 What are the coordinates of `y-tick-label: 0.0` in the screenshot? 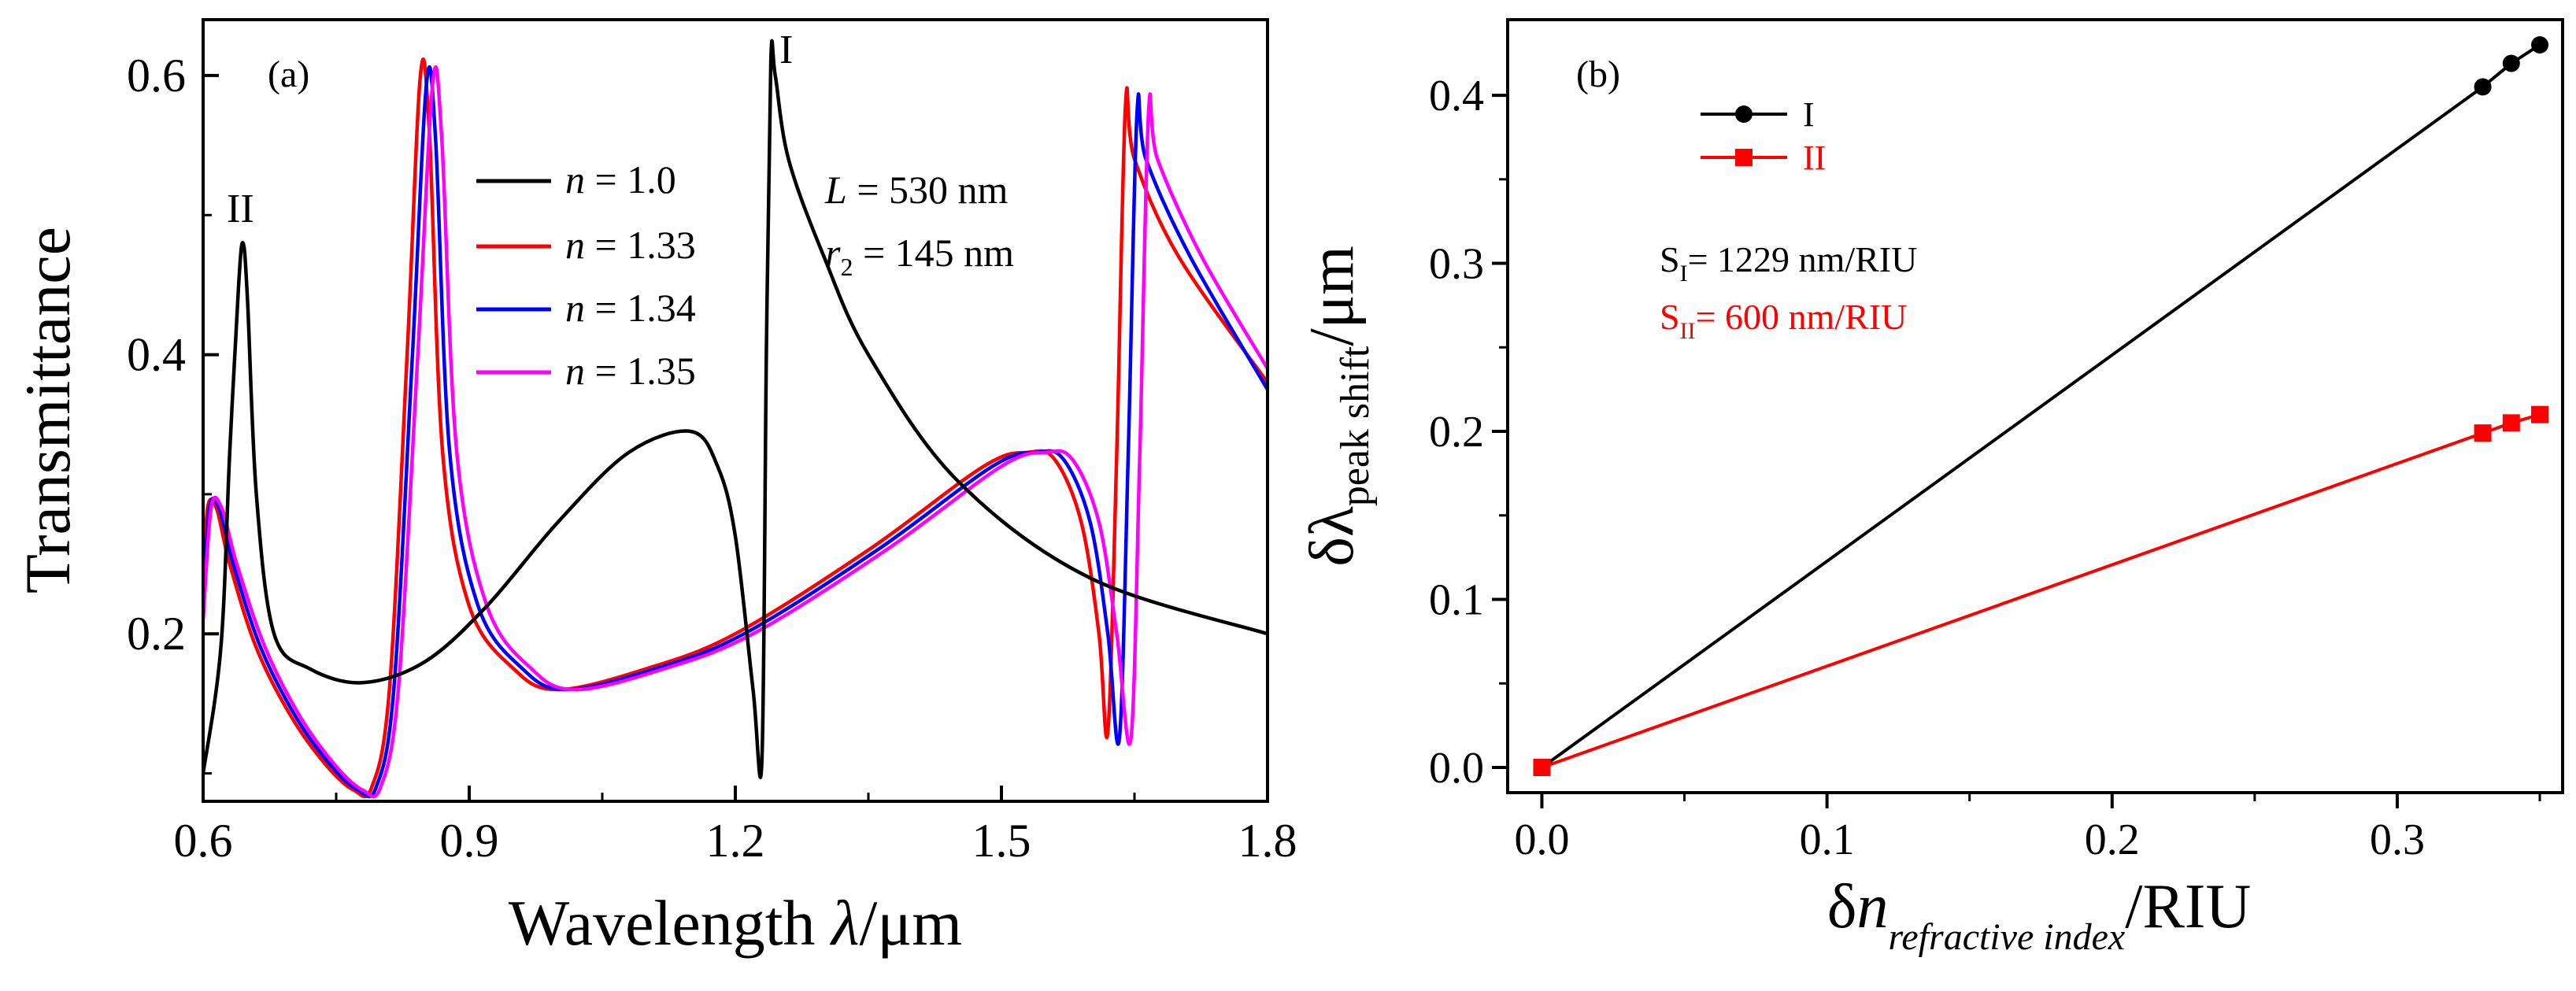 It's located at (1456, 768).